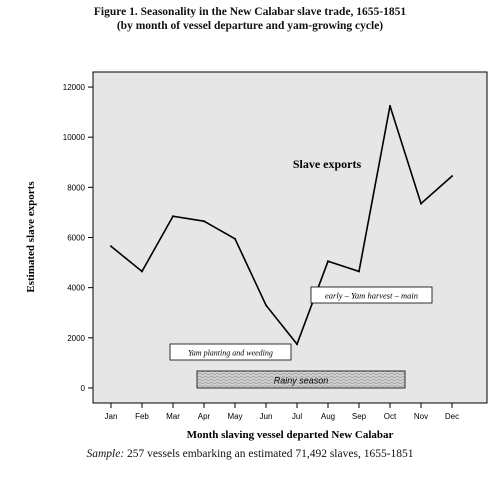  I want to click on y-tick-label: 0, so click(83, 388).